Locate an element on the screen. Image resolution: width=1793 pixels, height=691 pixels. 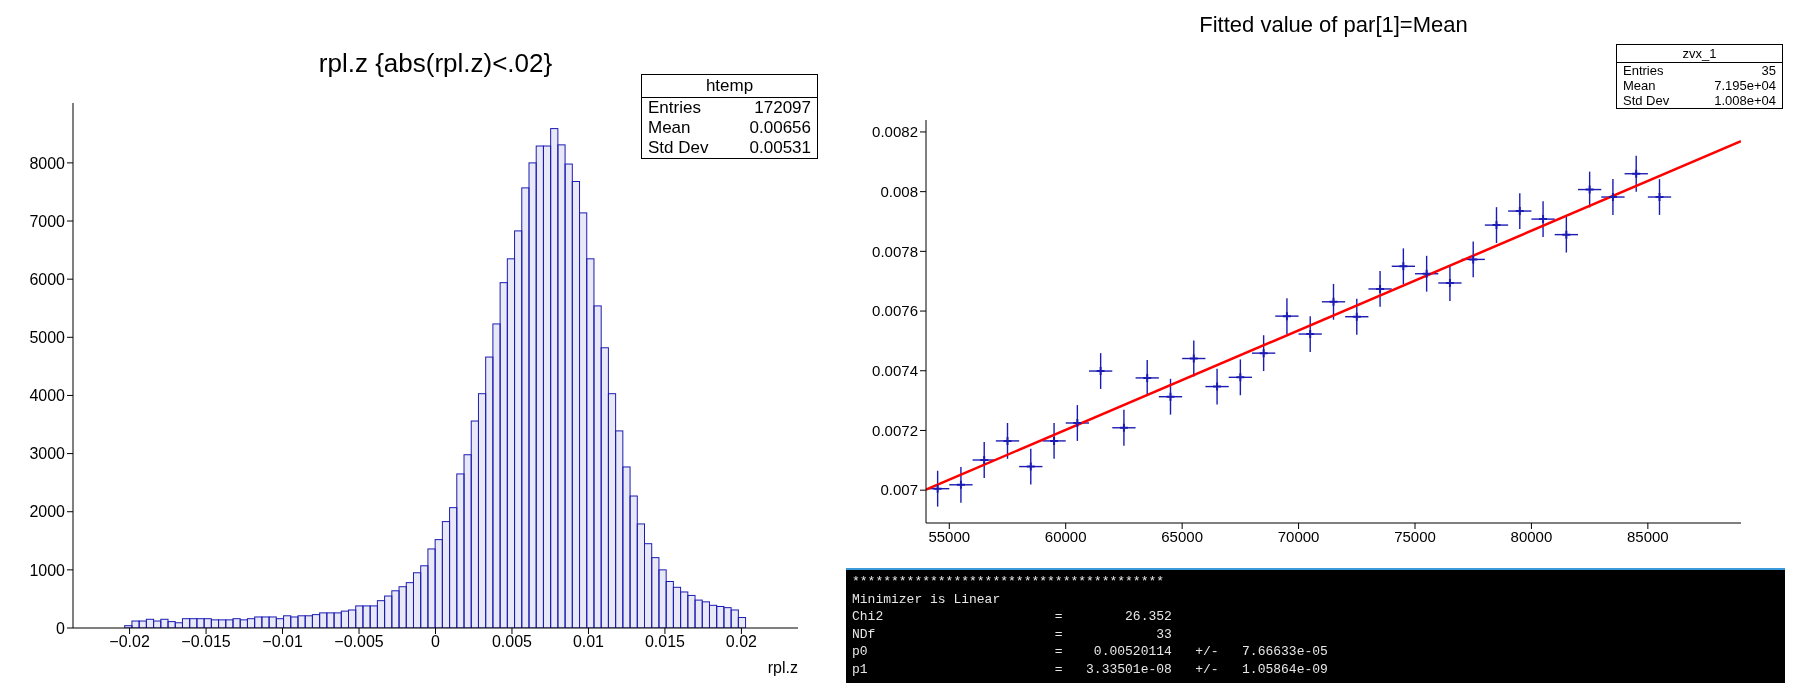
annotation: Std Dev is located at coordinates (678, 148).